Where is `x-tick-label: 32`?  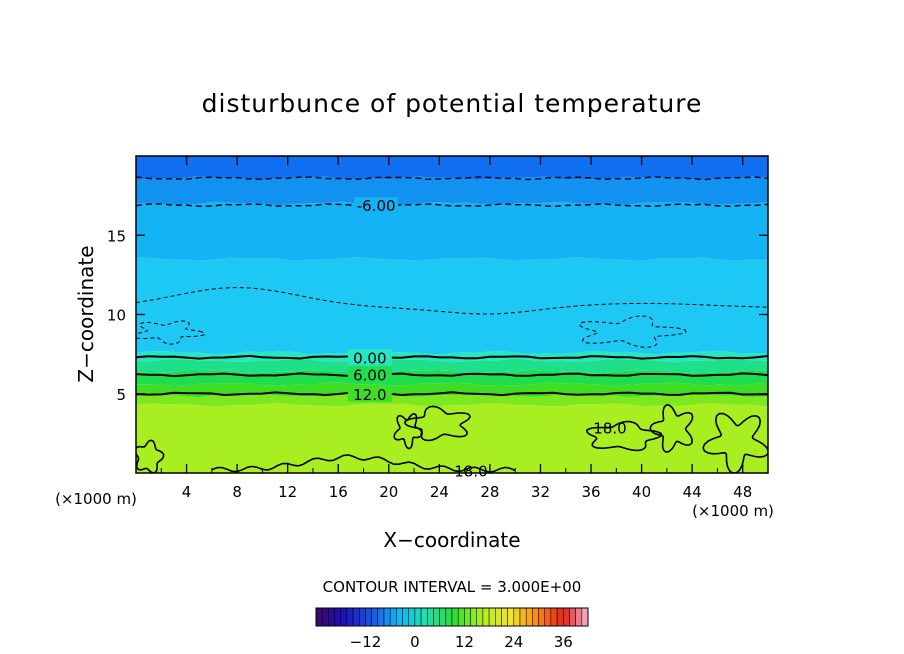
x-tick-label: 32 is located at coordinates (540, 492).